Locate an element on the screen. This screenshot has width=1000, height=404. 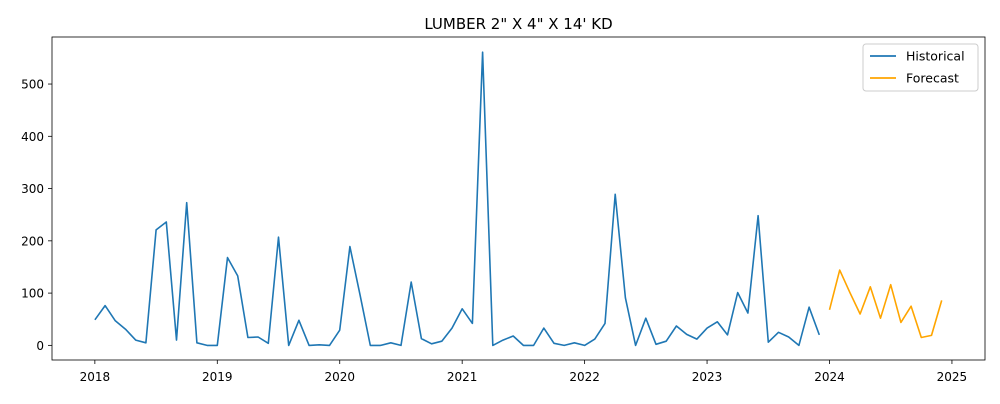
series-line-forecast is located at coordinates (885, 304).